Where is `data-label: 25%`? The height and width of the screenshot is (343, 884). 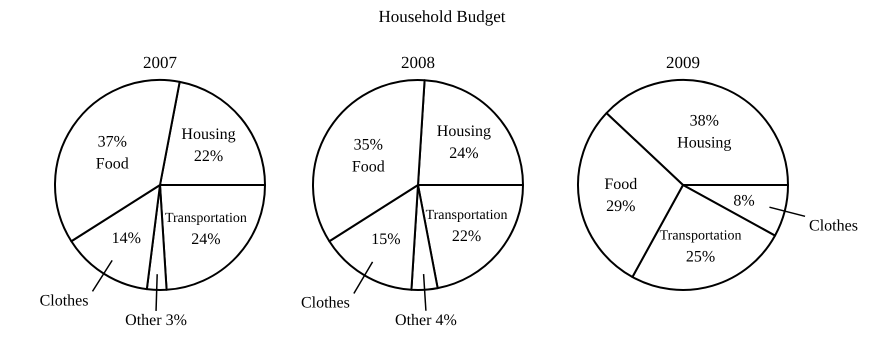 data-label: 25% is located at coordinates (701, 257).